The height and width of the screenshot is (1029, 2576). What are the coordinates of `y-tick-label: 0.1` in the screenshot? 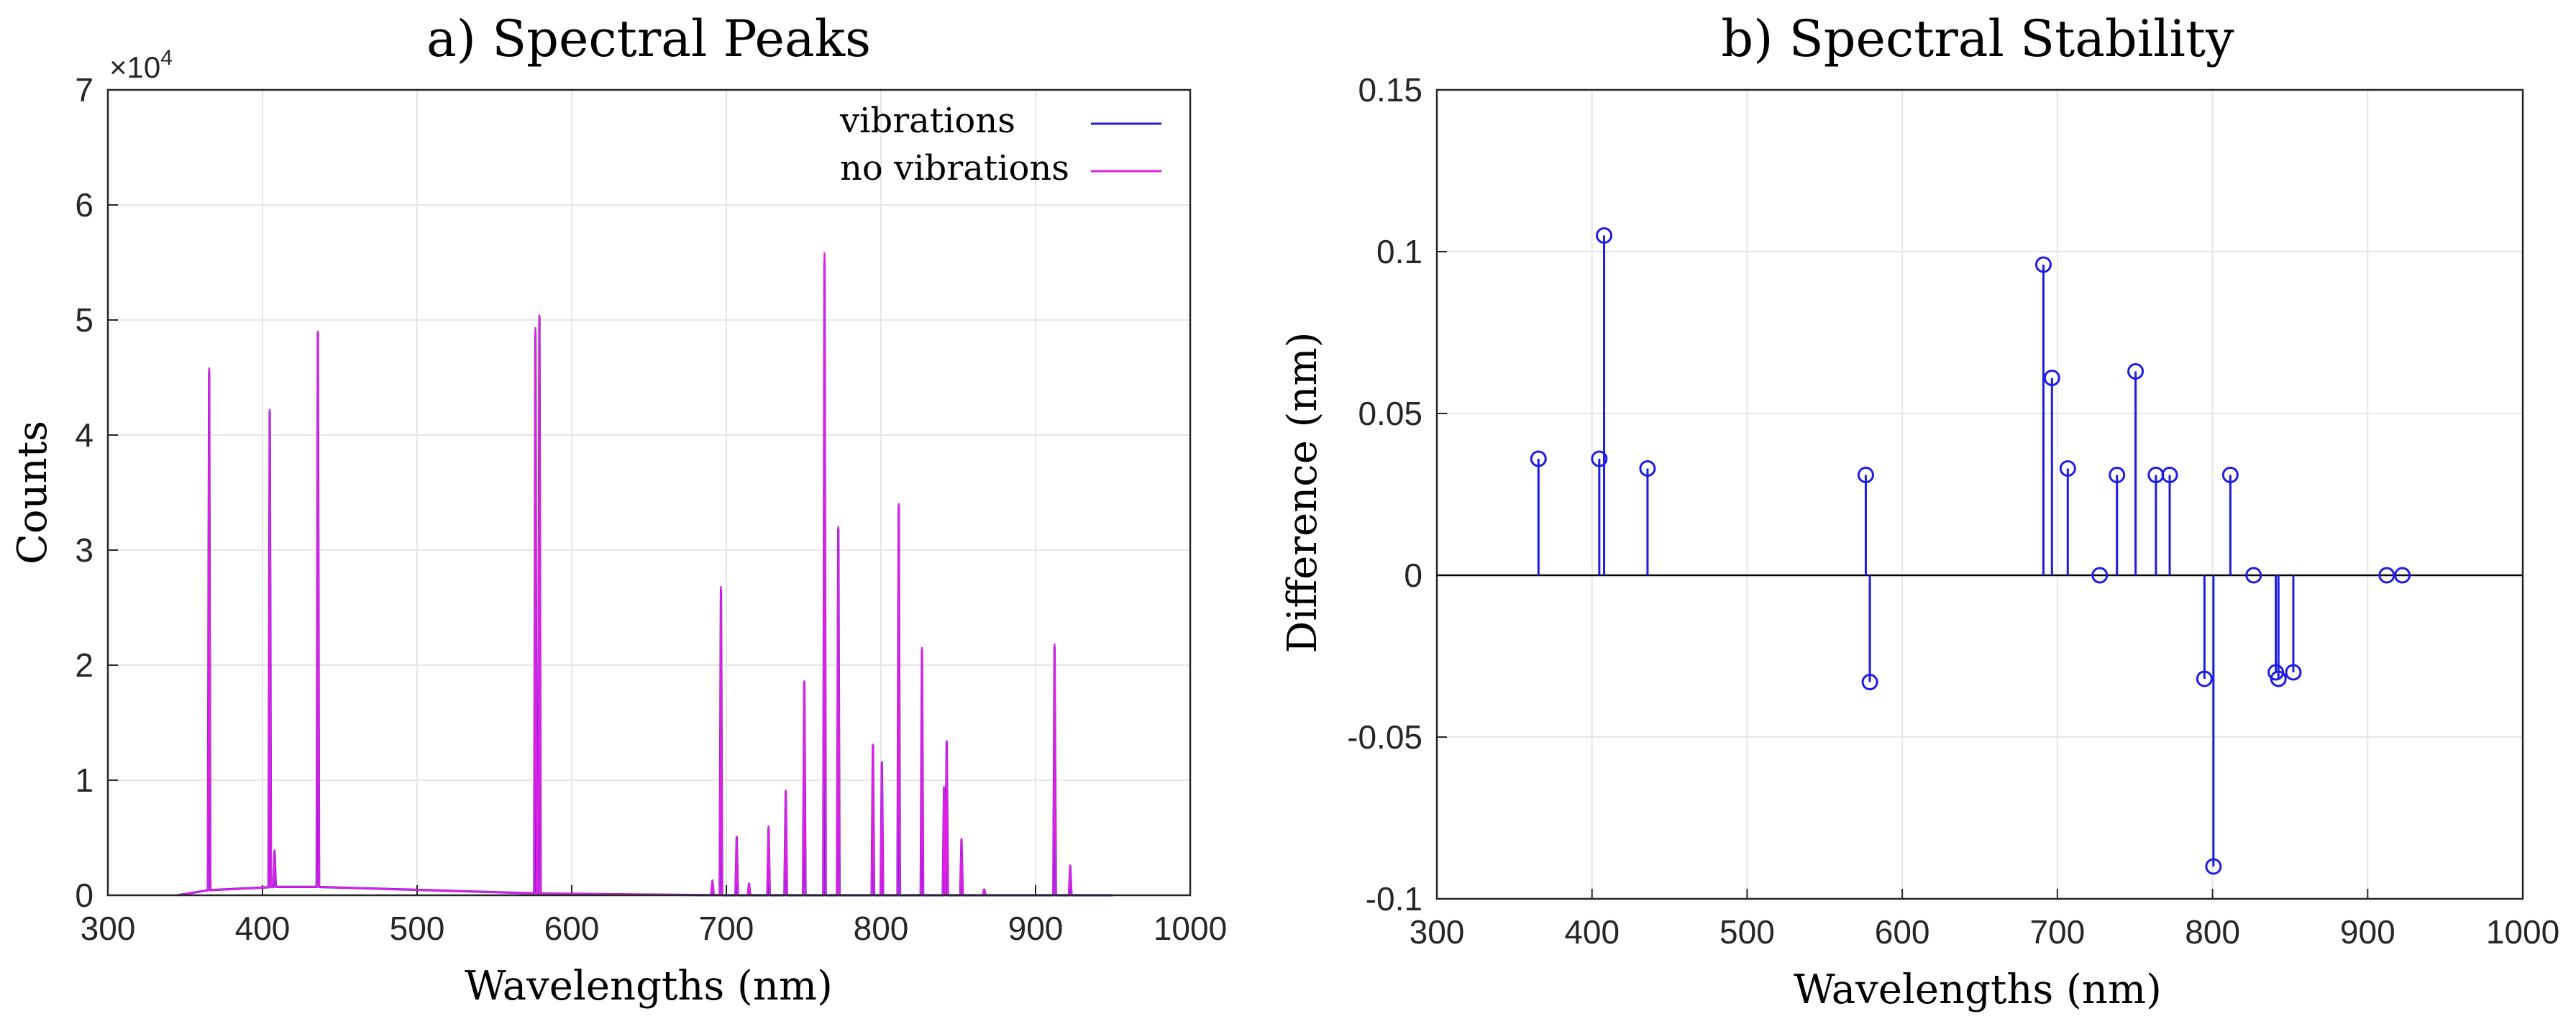 It's located at (1399, 252).